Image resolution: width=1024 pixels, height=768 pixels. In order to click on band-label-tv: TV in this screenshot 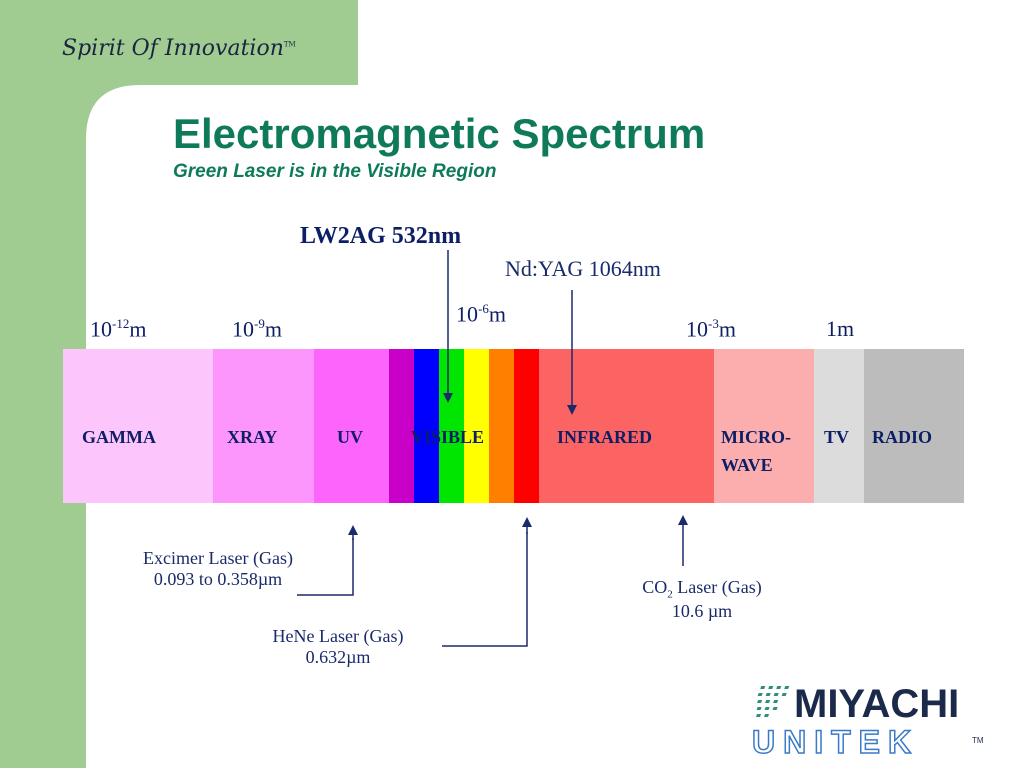, I will do `click(837, 437)`.